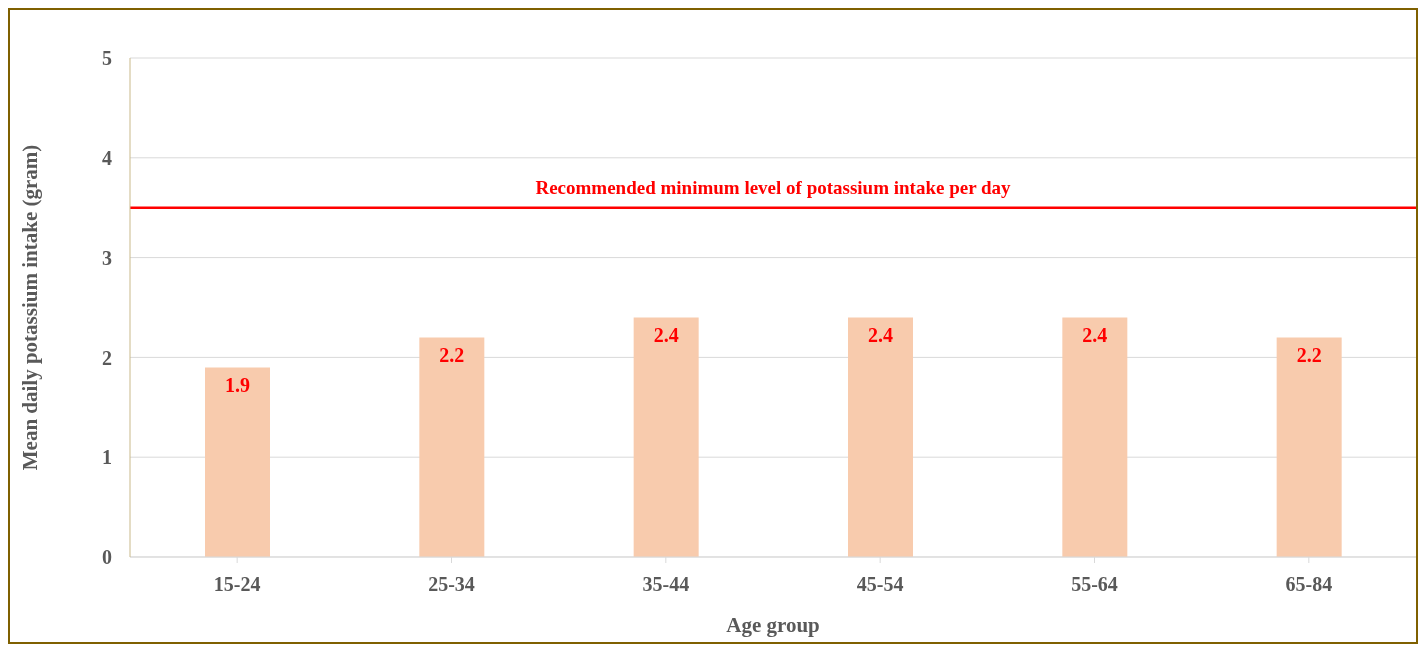  Describe the element at coordinates (237, 384) in the screenshot. I see `data-label: 1.9` at that location.